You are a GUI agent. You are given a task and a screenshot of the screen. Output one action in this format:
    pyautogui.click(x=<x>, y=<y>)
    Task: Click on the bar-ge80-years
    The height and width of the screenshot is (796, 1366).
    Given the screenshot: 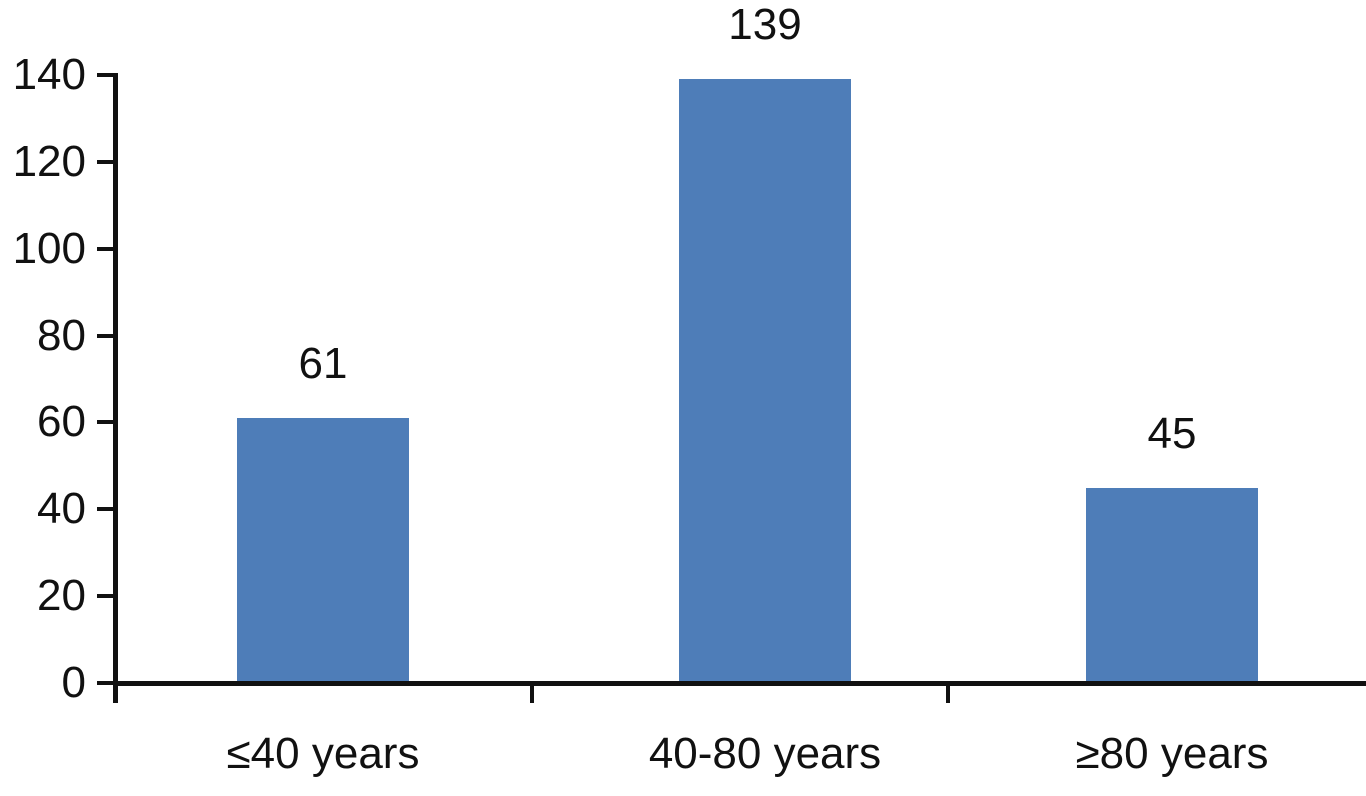 What is the action you would take?
    pyautogui.click(x=1172, y=585)
    